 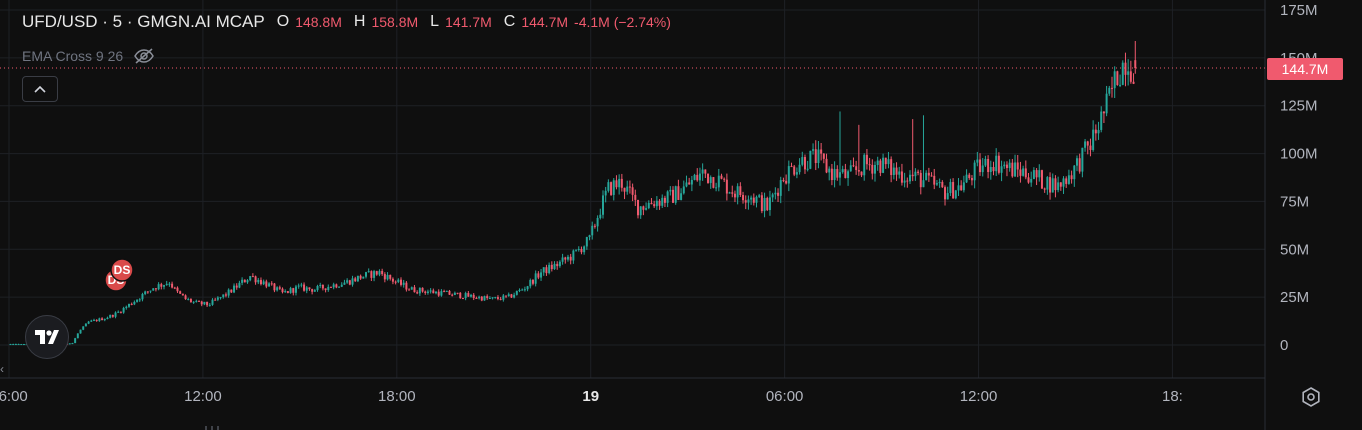 I want to click on tradingview-logo-icon, so click(x=47, y=337).